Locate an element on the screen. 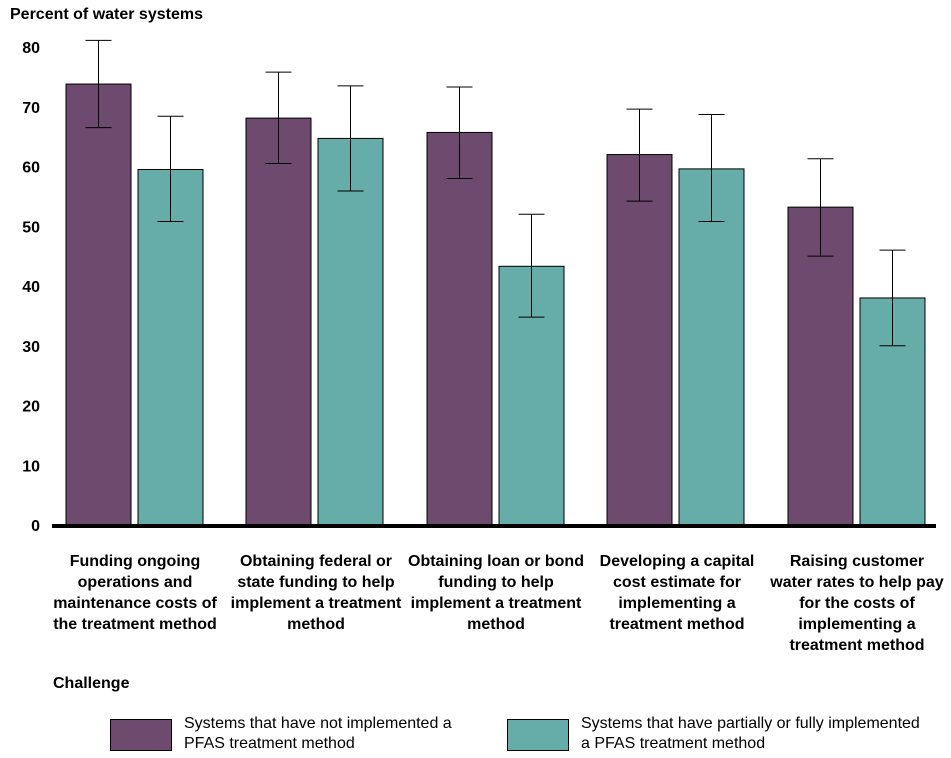 This screenshot has width=951, height=758. legend-swatch-not-implemented is located at coordinates (141, 735).